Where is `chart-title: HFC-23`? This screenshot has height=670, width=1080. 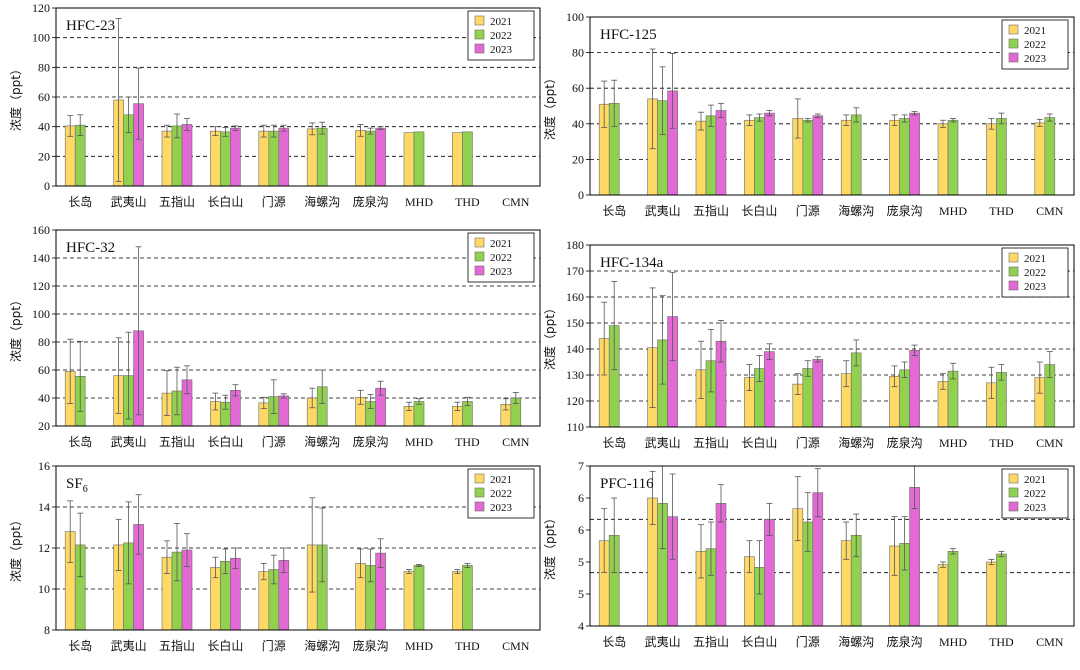 chart-title: HFC-23 is located at coordinates (90, 26).